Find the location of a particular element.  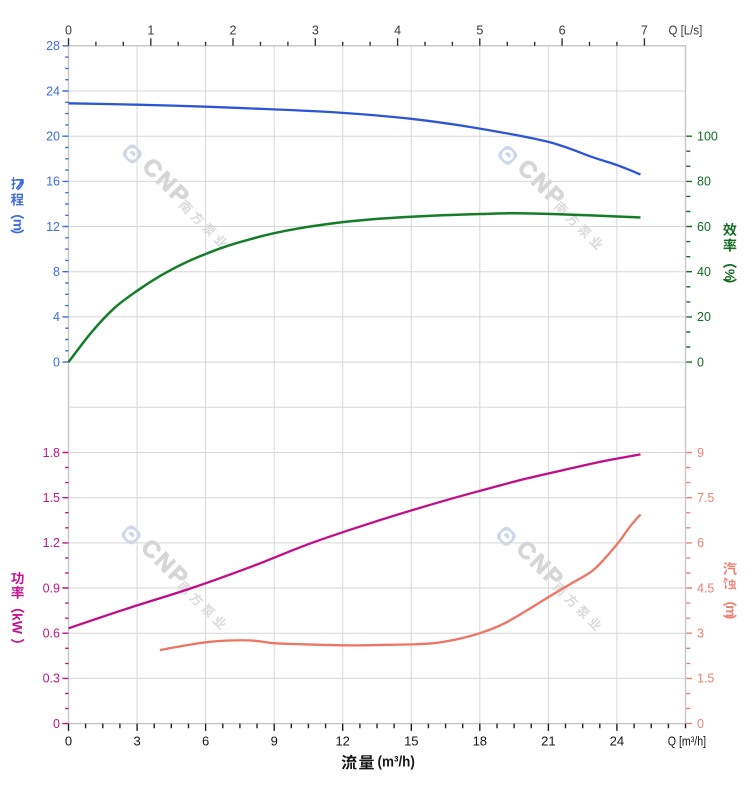

svg-text: 80 is located at coordinates (704, 182).